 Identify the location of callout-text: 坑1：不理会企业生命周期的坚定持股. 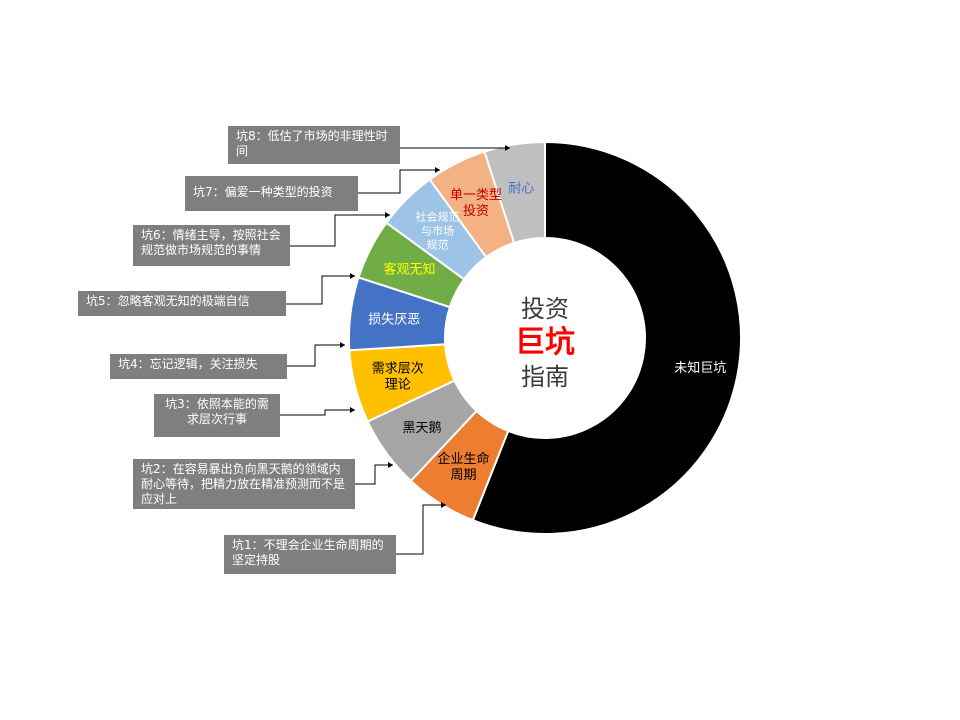
(308, 552).